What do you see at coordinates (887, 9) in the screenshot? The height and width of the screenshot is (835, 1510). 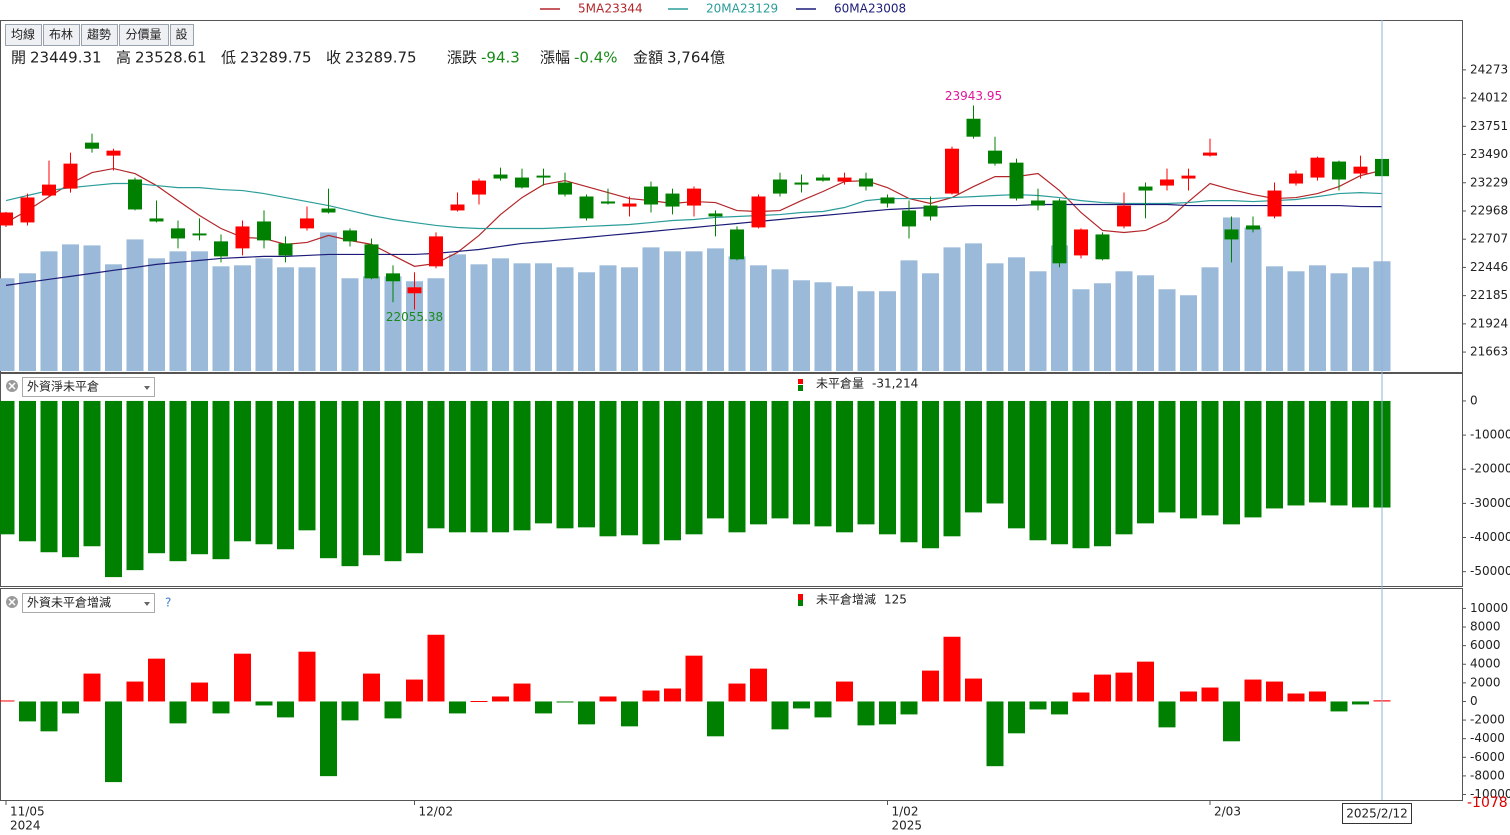 I see `legend-value: 23008` at bounding box center [887, 9].